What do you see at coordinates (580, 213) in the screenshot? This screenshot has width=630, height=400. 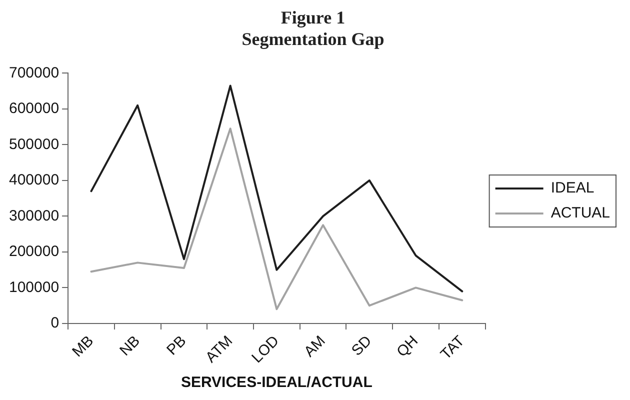 I see `legend-label: ACTUAL` at bounding box center [580, 213].